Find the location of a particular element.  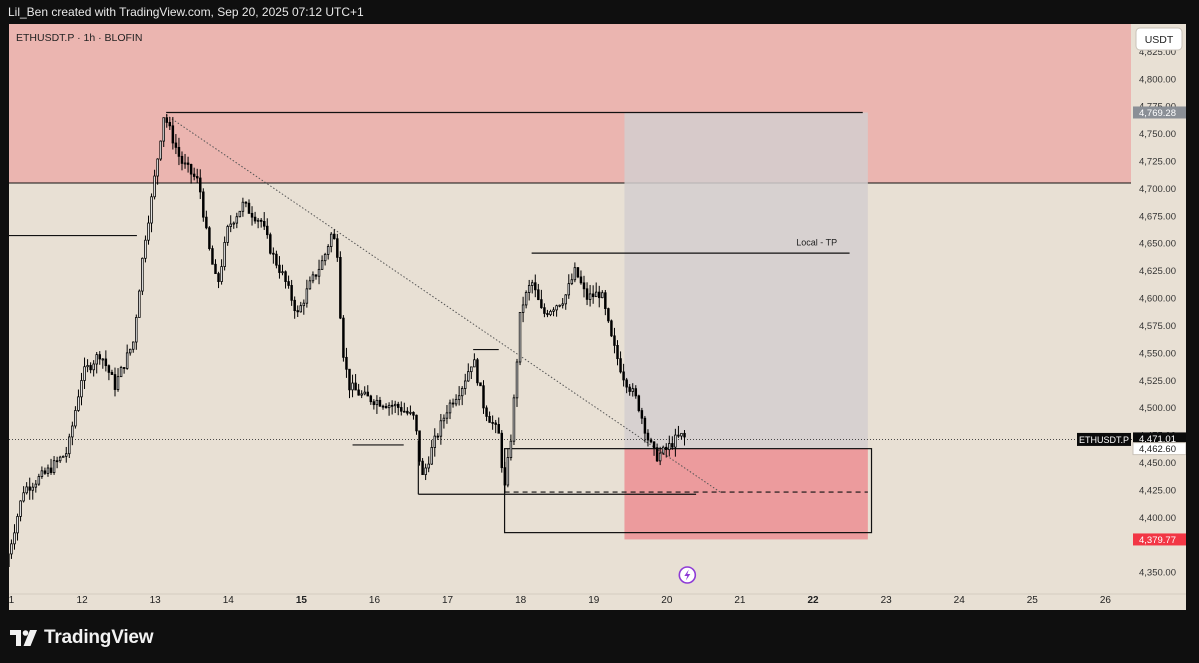

y-tick-label: 4,400.00 is located at coordinates (1157, 518).